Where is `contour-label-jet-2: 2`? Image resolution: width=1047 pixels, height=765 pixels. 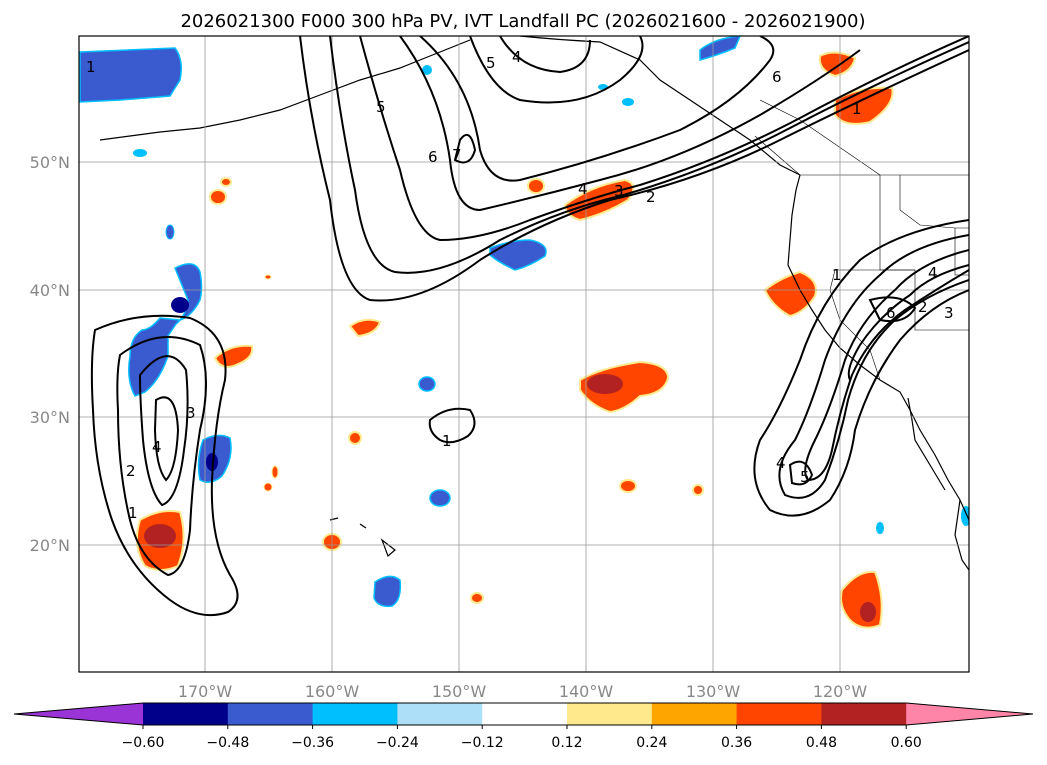 contour-label-jet-2: 2 is located at coordinates (651, 197).